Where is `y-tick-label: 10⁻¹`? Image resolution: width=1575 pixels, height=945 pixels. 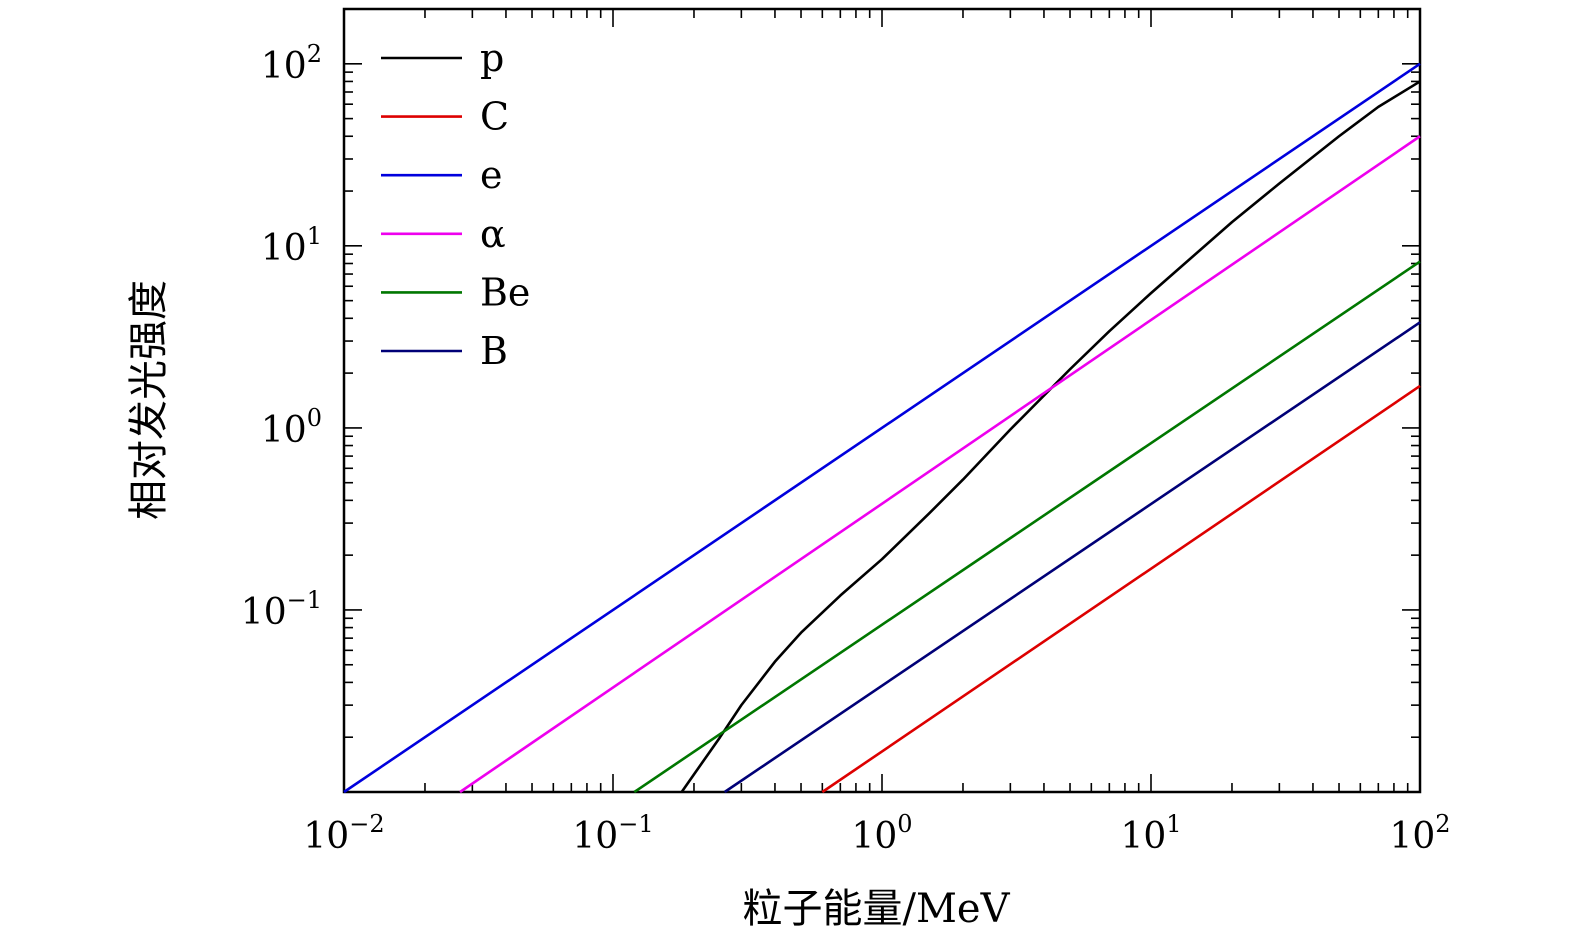 y-tick-label: 10⁻¹ is located at coordinates (281, 609).